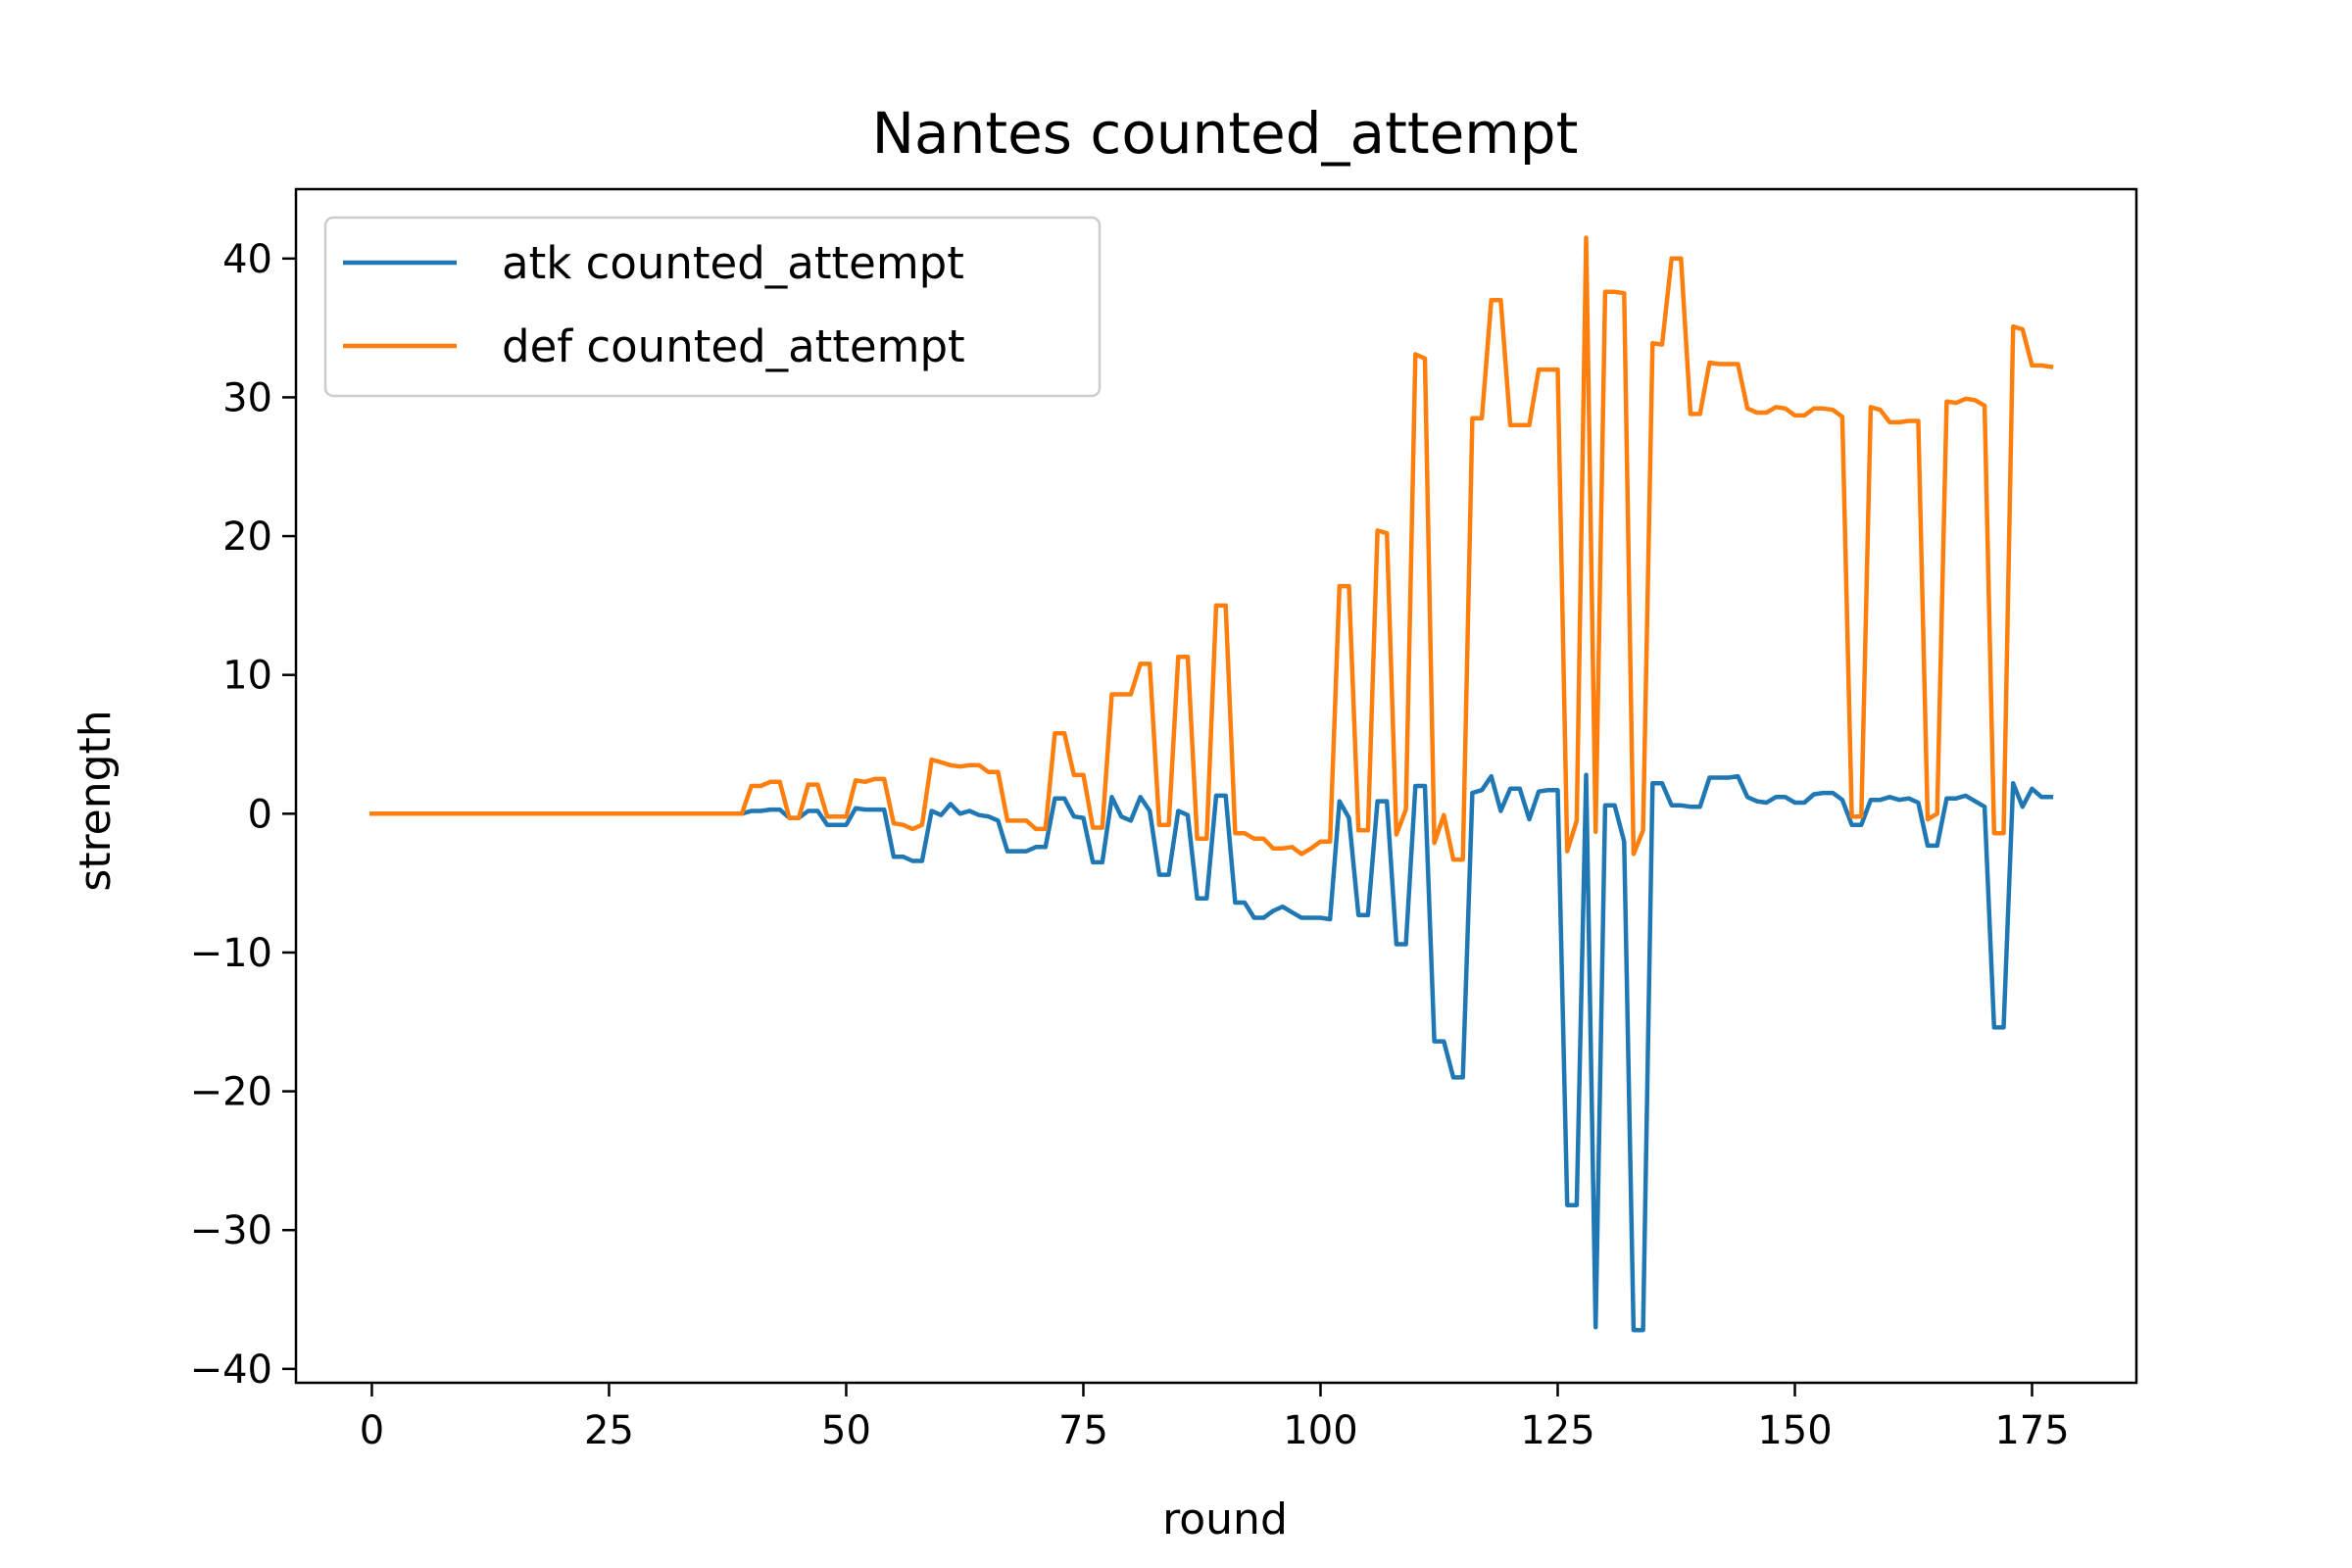 The height and width of the screenshot is (1568, 2352). What do you see at coordinates (96, 800) in the screenshot?
I see `y-axis-label: strength` at bounding box center [96, 800].